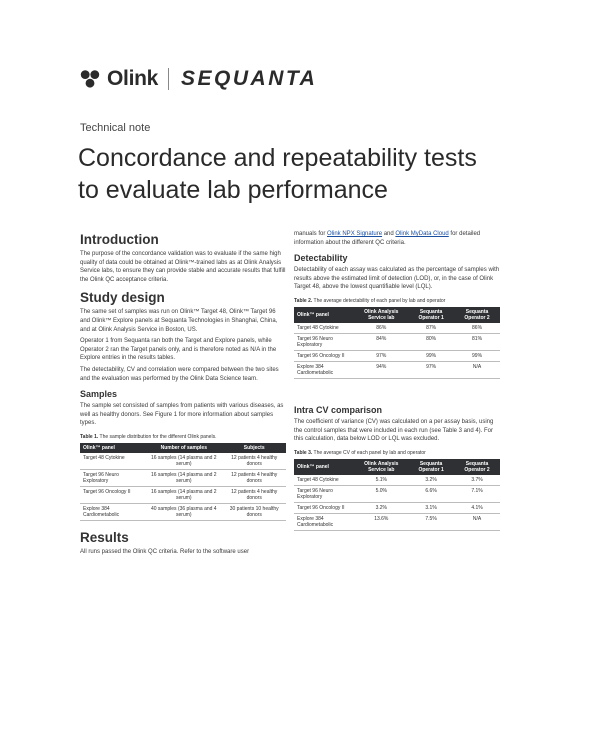 The width and height of the screenshot is (599, 732). What do you see at coordinates (355, 234) in the screenshot?
I see `olink-npx-signature-link: Olink NPX Signature` at bounding box center [355, 234].